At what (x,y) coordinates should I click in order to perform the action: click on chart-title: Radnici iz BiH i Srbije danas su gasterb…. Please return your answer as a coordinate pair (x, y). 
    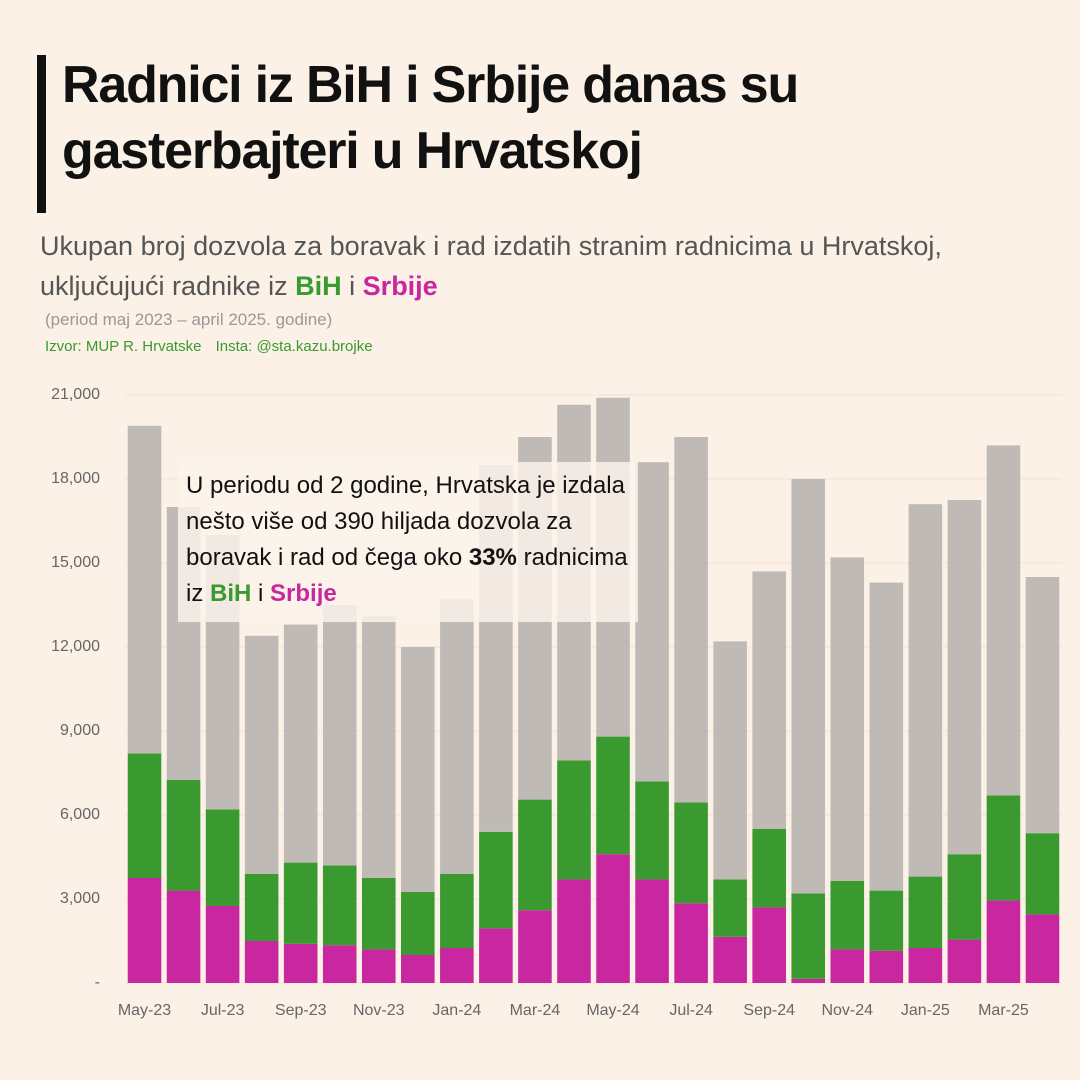
    Looking at the image, I should click on (430, 118).